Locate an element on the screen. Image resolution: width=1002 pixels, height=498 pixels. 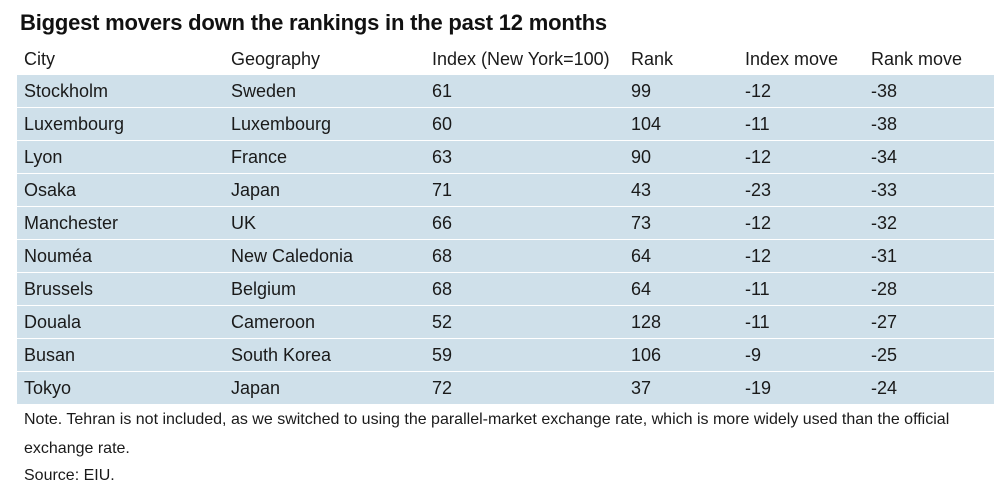
cell-rank: 73 is located at coordinates (681, 223).